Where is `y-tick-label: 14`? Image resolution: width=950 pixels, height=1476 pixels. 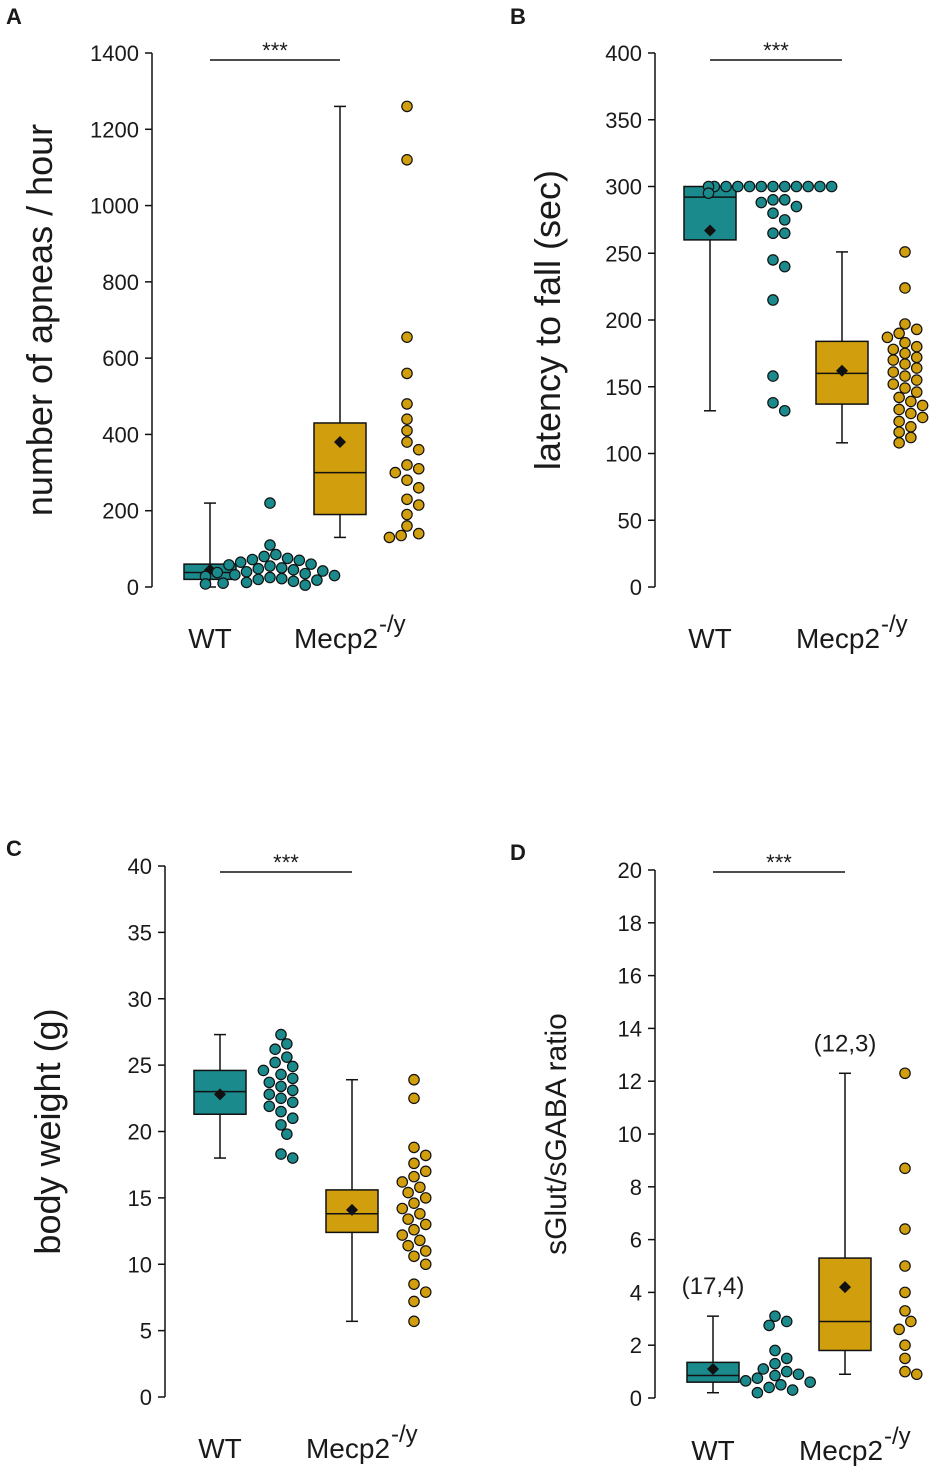
y-tick-label: 14 is located at coordinates (630, 1028).